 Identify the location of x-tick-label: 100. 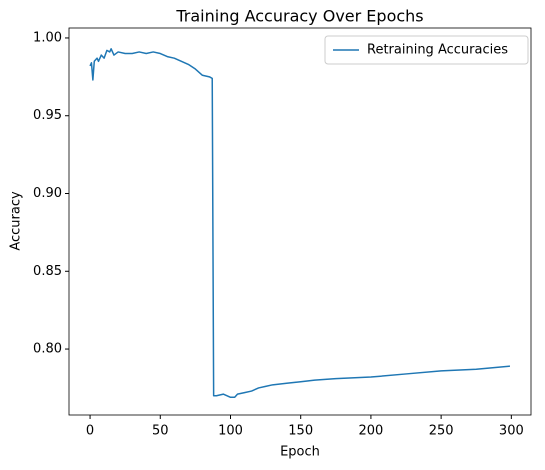
(230, 431).